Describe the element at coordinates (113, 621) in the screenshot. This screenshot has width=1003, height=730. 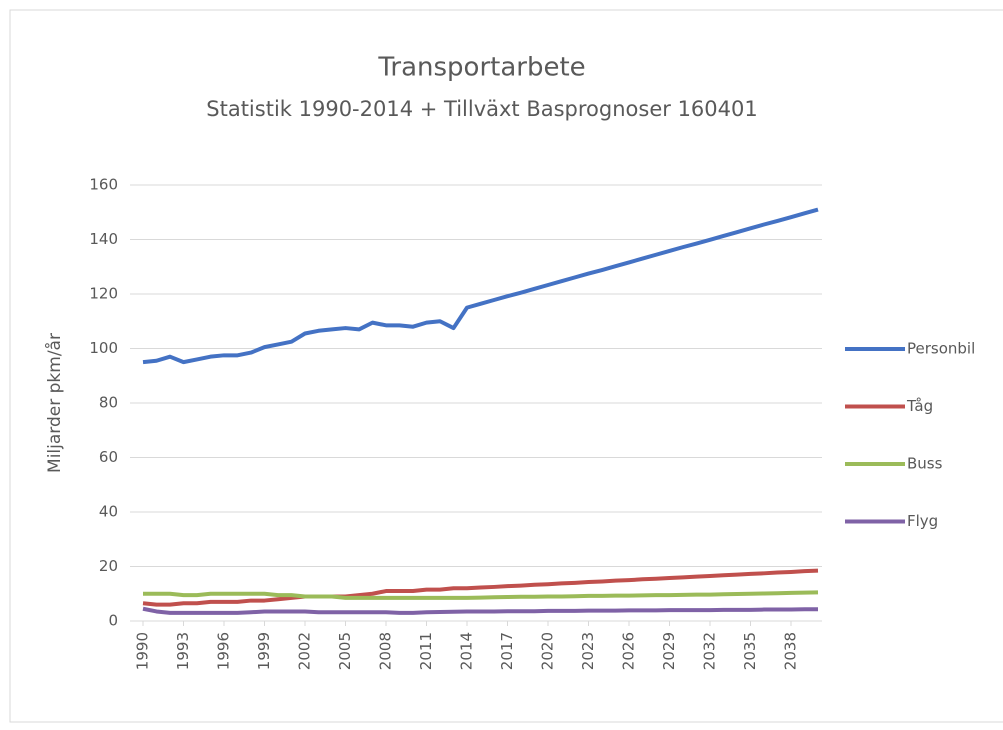
I see `y-tick-label: 0` at that location.